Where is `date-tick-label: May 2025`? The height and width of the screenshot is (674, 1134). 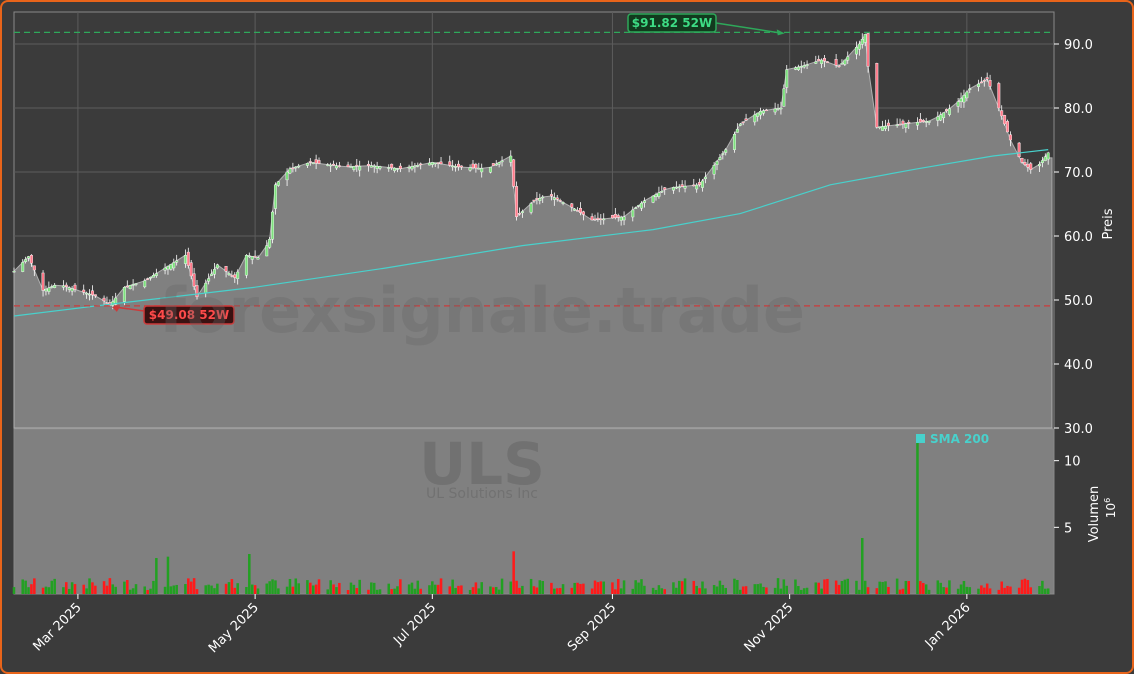
date-tick-label: May 2025 is located at coordinates (234, 628).